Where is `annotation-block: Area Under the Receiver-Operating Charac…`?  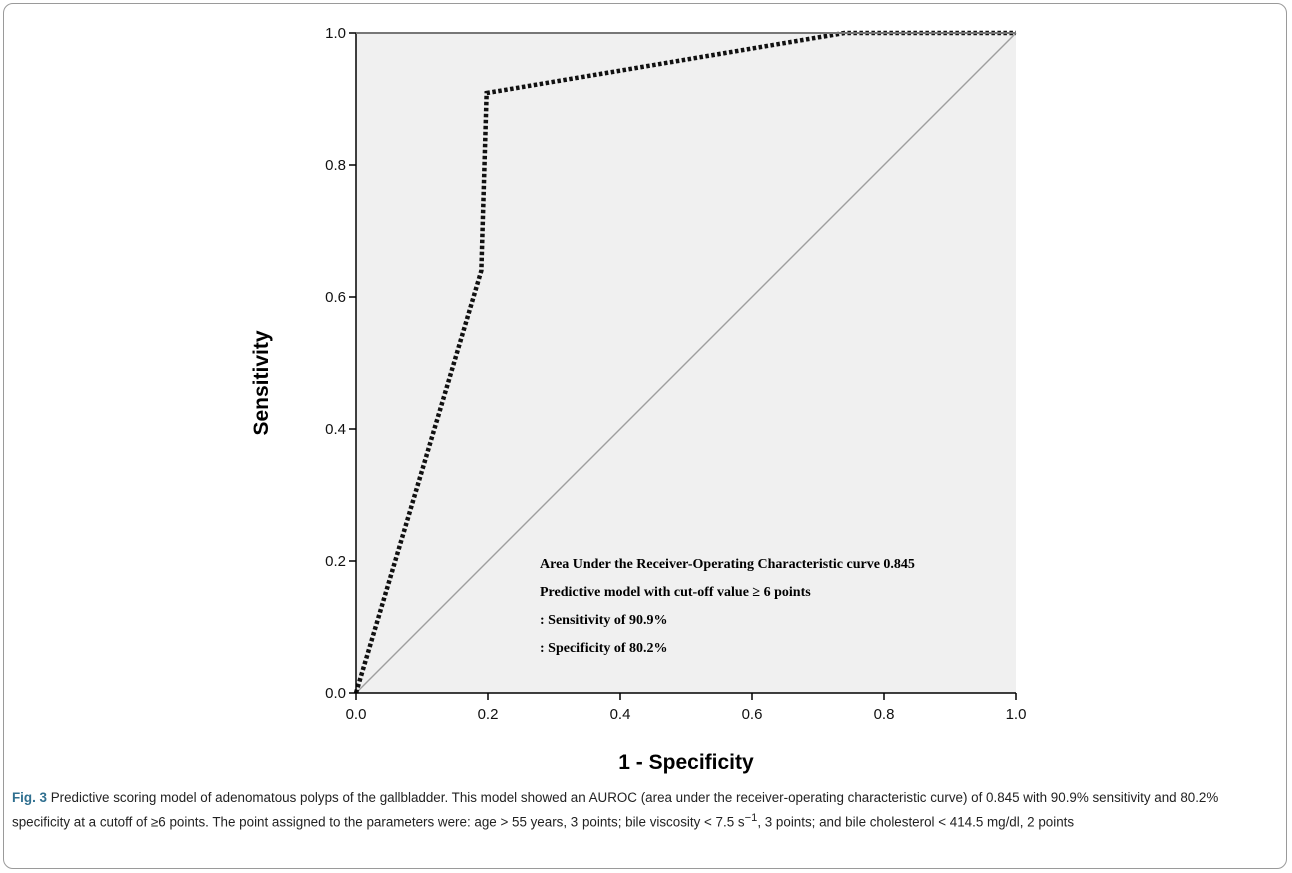 annotation-block: Area Under the Receiver-Operating Charac… is located at coordinates (727, 606).